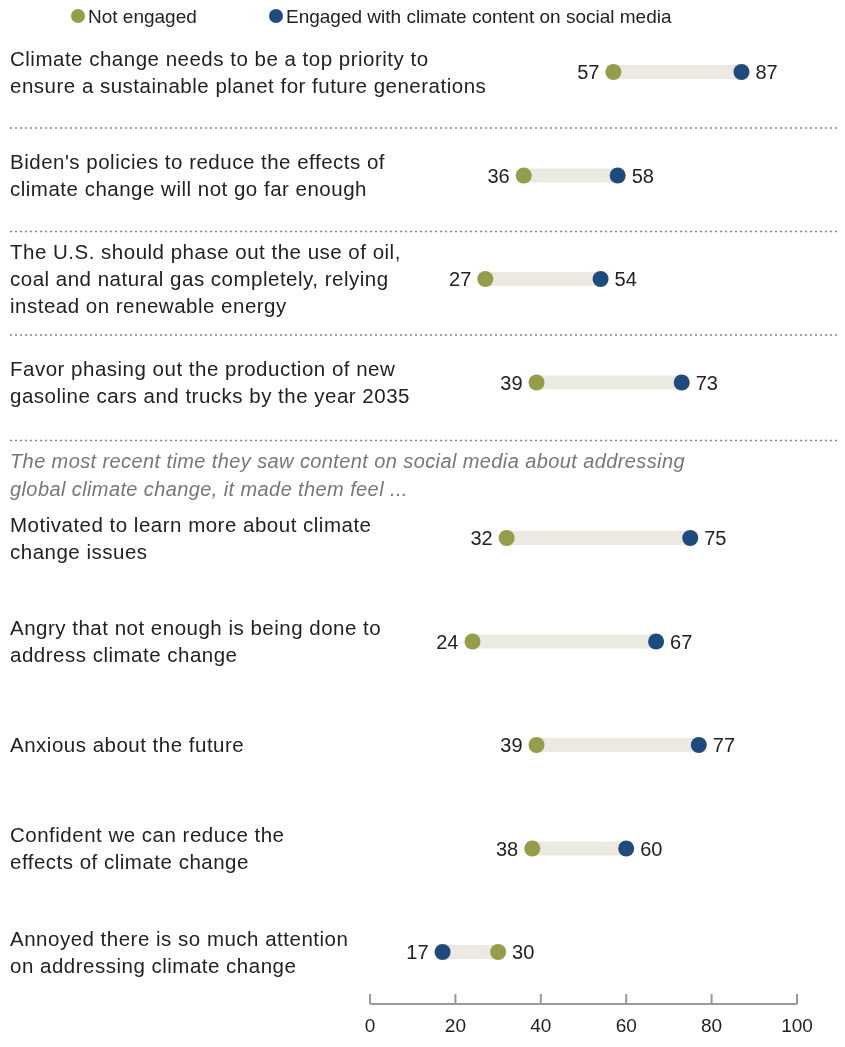 Image resolution: width=845 pixels, height=1047 pixels. I want to click on data-label: 60, so click(651, 848).